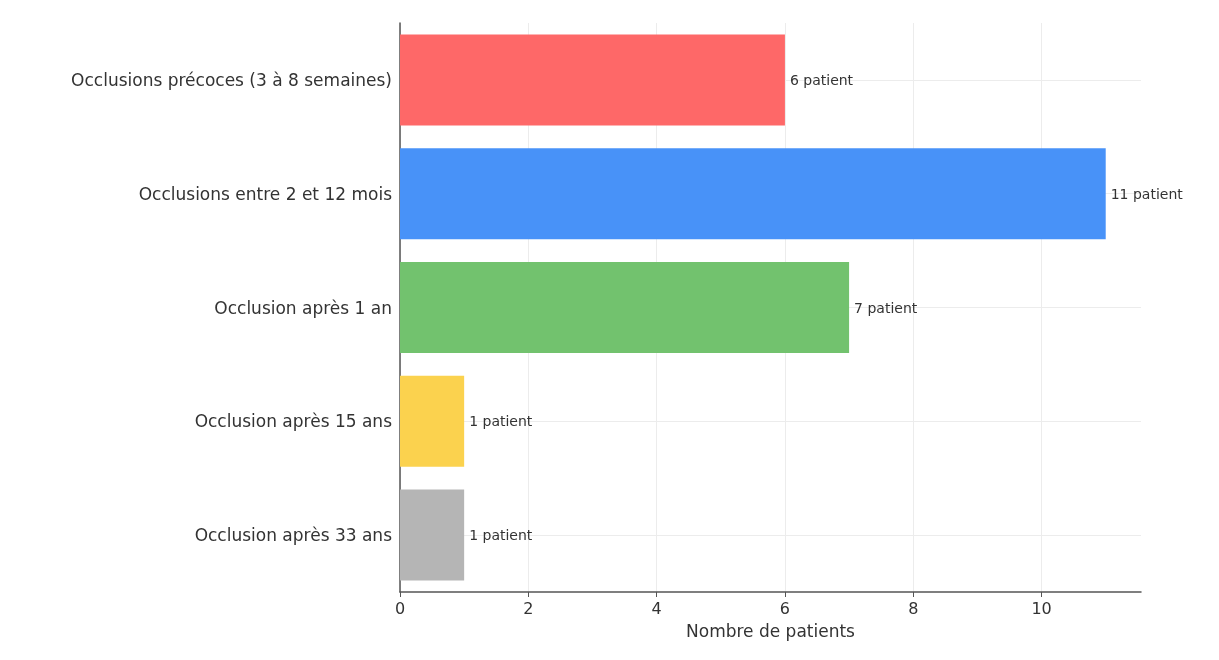  I want to click on x-tick-label: 6, so click(785, 608).